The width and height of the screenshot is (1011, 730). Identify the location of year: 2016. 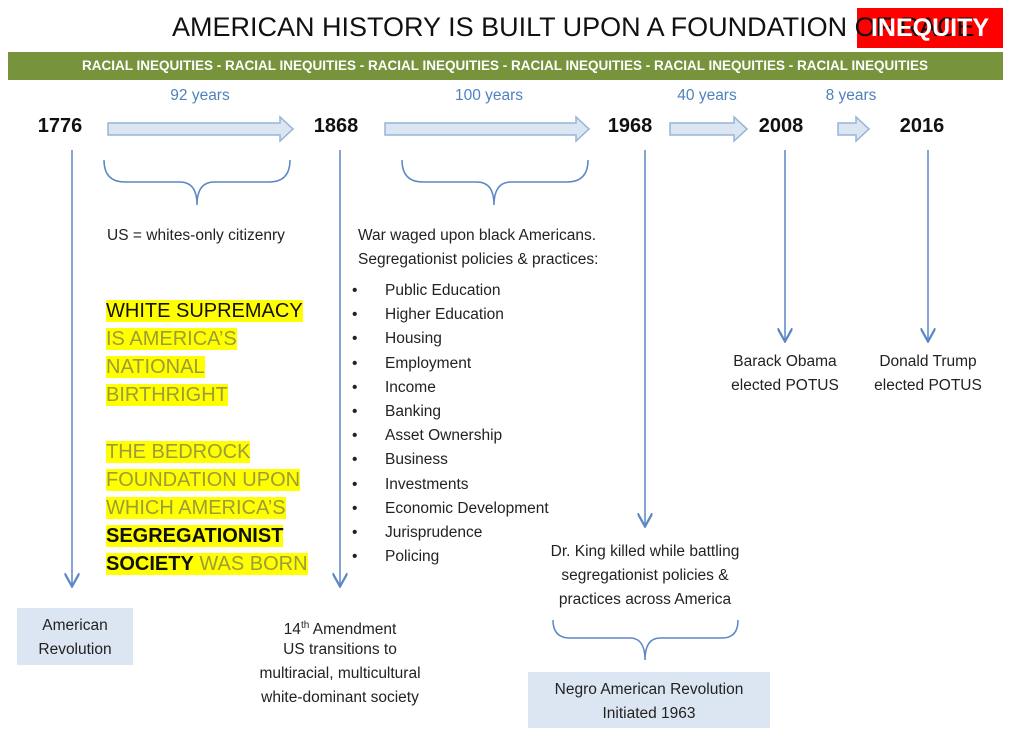
(922, 126).